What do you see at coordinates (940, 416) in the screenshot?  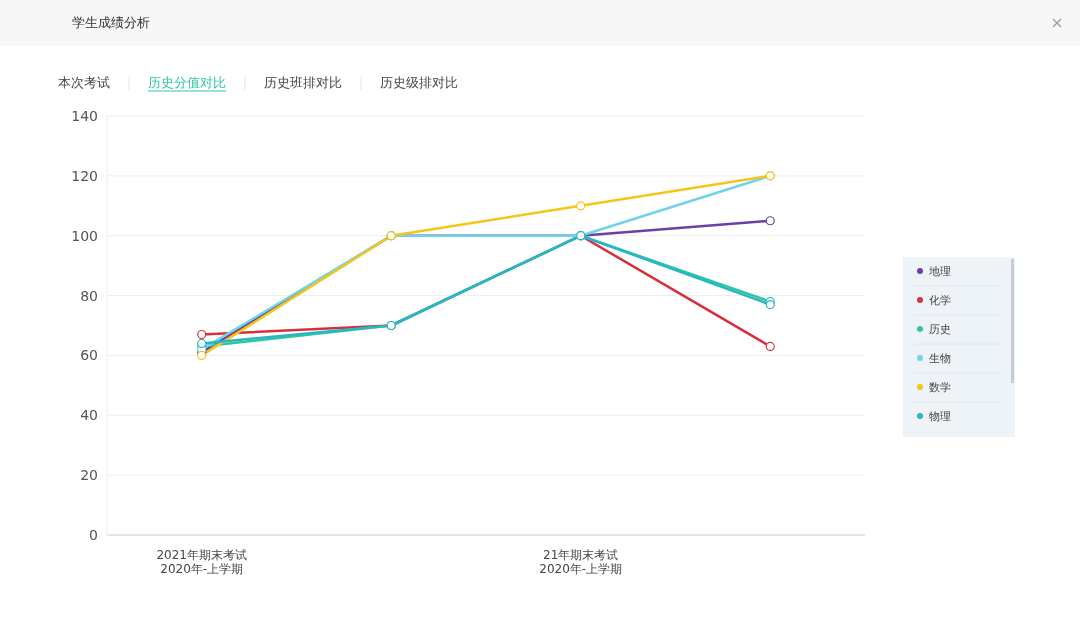 I see `legend-label: 物理` at bounding box center [940, 416].